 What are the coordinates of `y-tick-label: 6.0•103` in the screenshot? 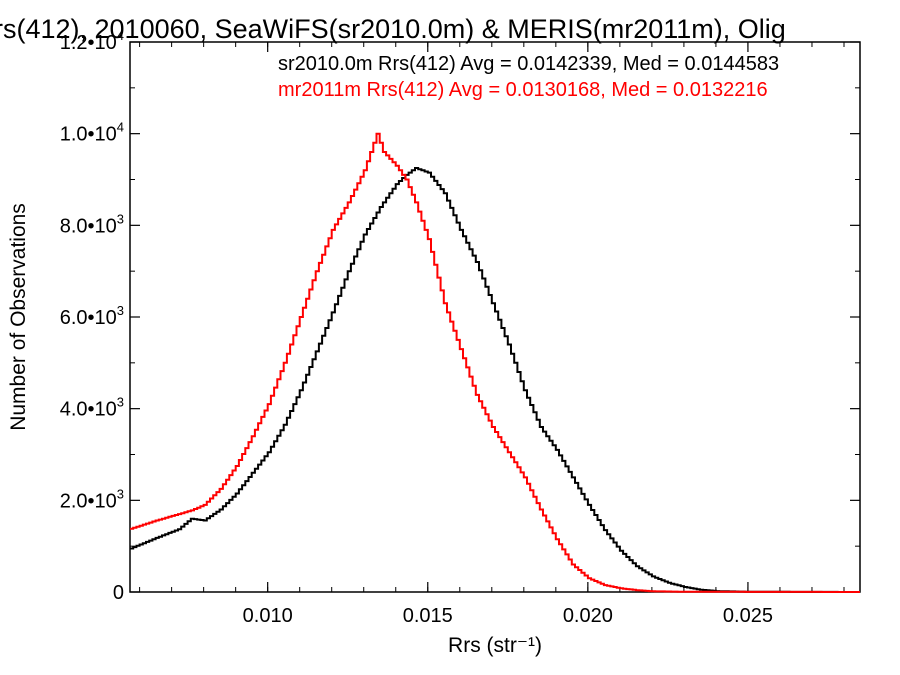 It's located at (92, 316).